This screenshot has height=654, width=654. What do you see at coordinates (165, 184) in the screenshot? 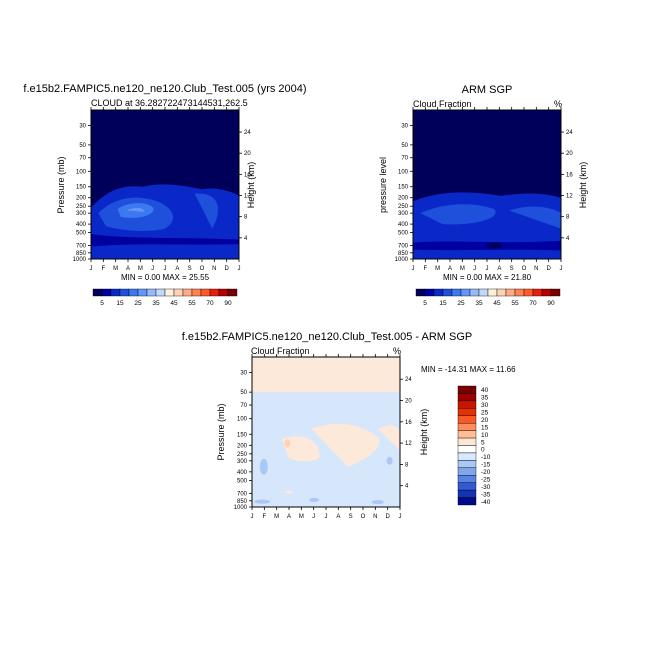
I see `model-contour-field` at bounding box center [165, 184].